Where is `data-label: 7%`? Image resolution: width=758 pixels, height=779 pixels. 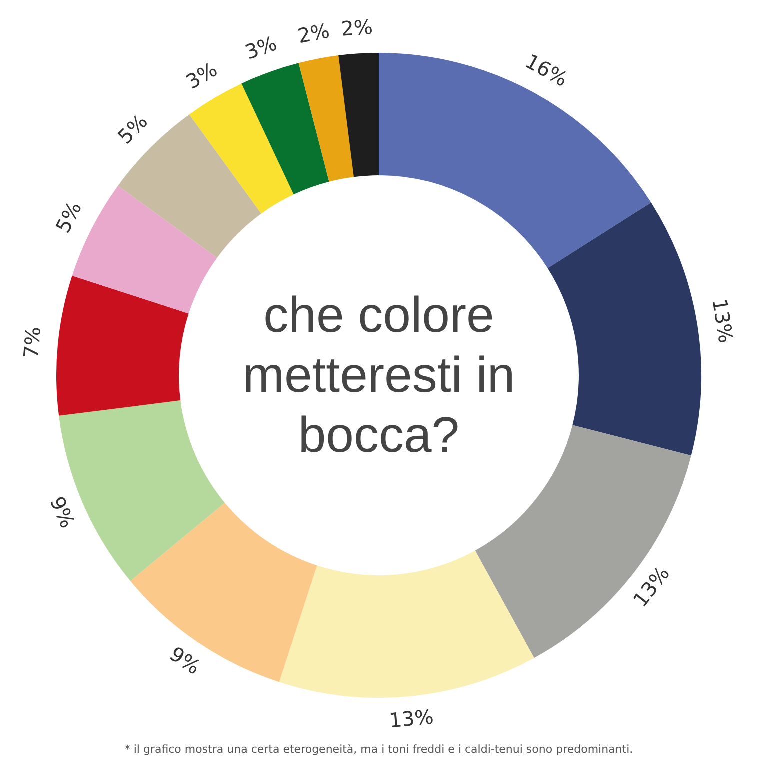
data-label: 7% is located at coordinates (32, 343).